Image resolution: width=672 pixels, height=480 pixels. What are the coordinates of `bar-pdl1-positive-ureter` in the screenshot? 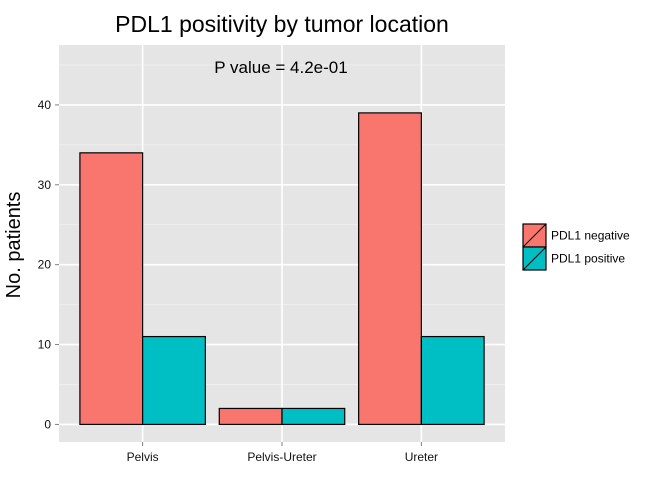 It's located at (452, 380).